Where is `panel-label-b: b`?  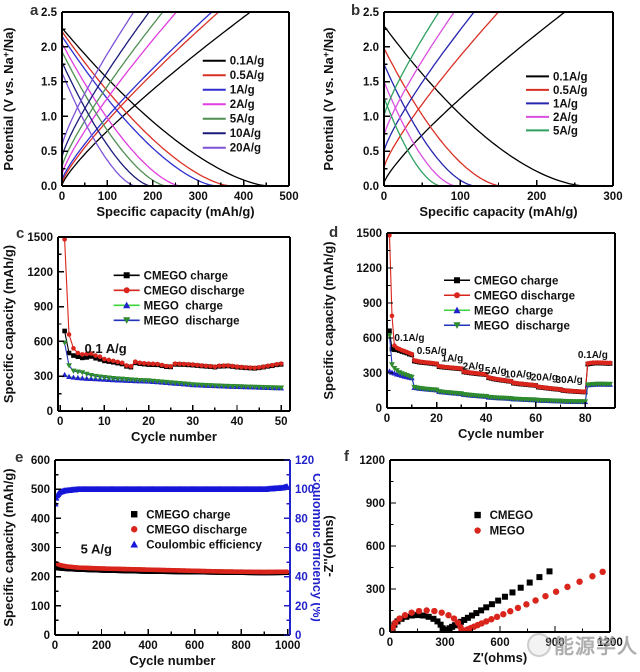
panel-label-b: b is located at coordinates (356, 10).